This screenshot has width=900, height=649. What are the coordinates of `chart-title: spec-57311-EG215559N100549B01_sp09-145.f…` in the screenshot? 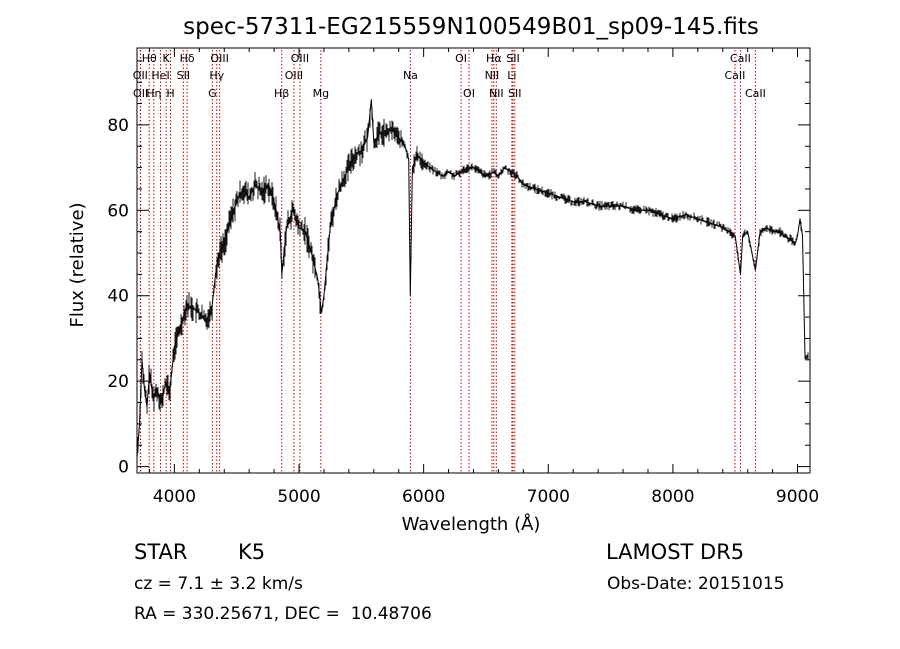 It's located at (471, 27).